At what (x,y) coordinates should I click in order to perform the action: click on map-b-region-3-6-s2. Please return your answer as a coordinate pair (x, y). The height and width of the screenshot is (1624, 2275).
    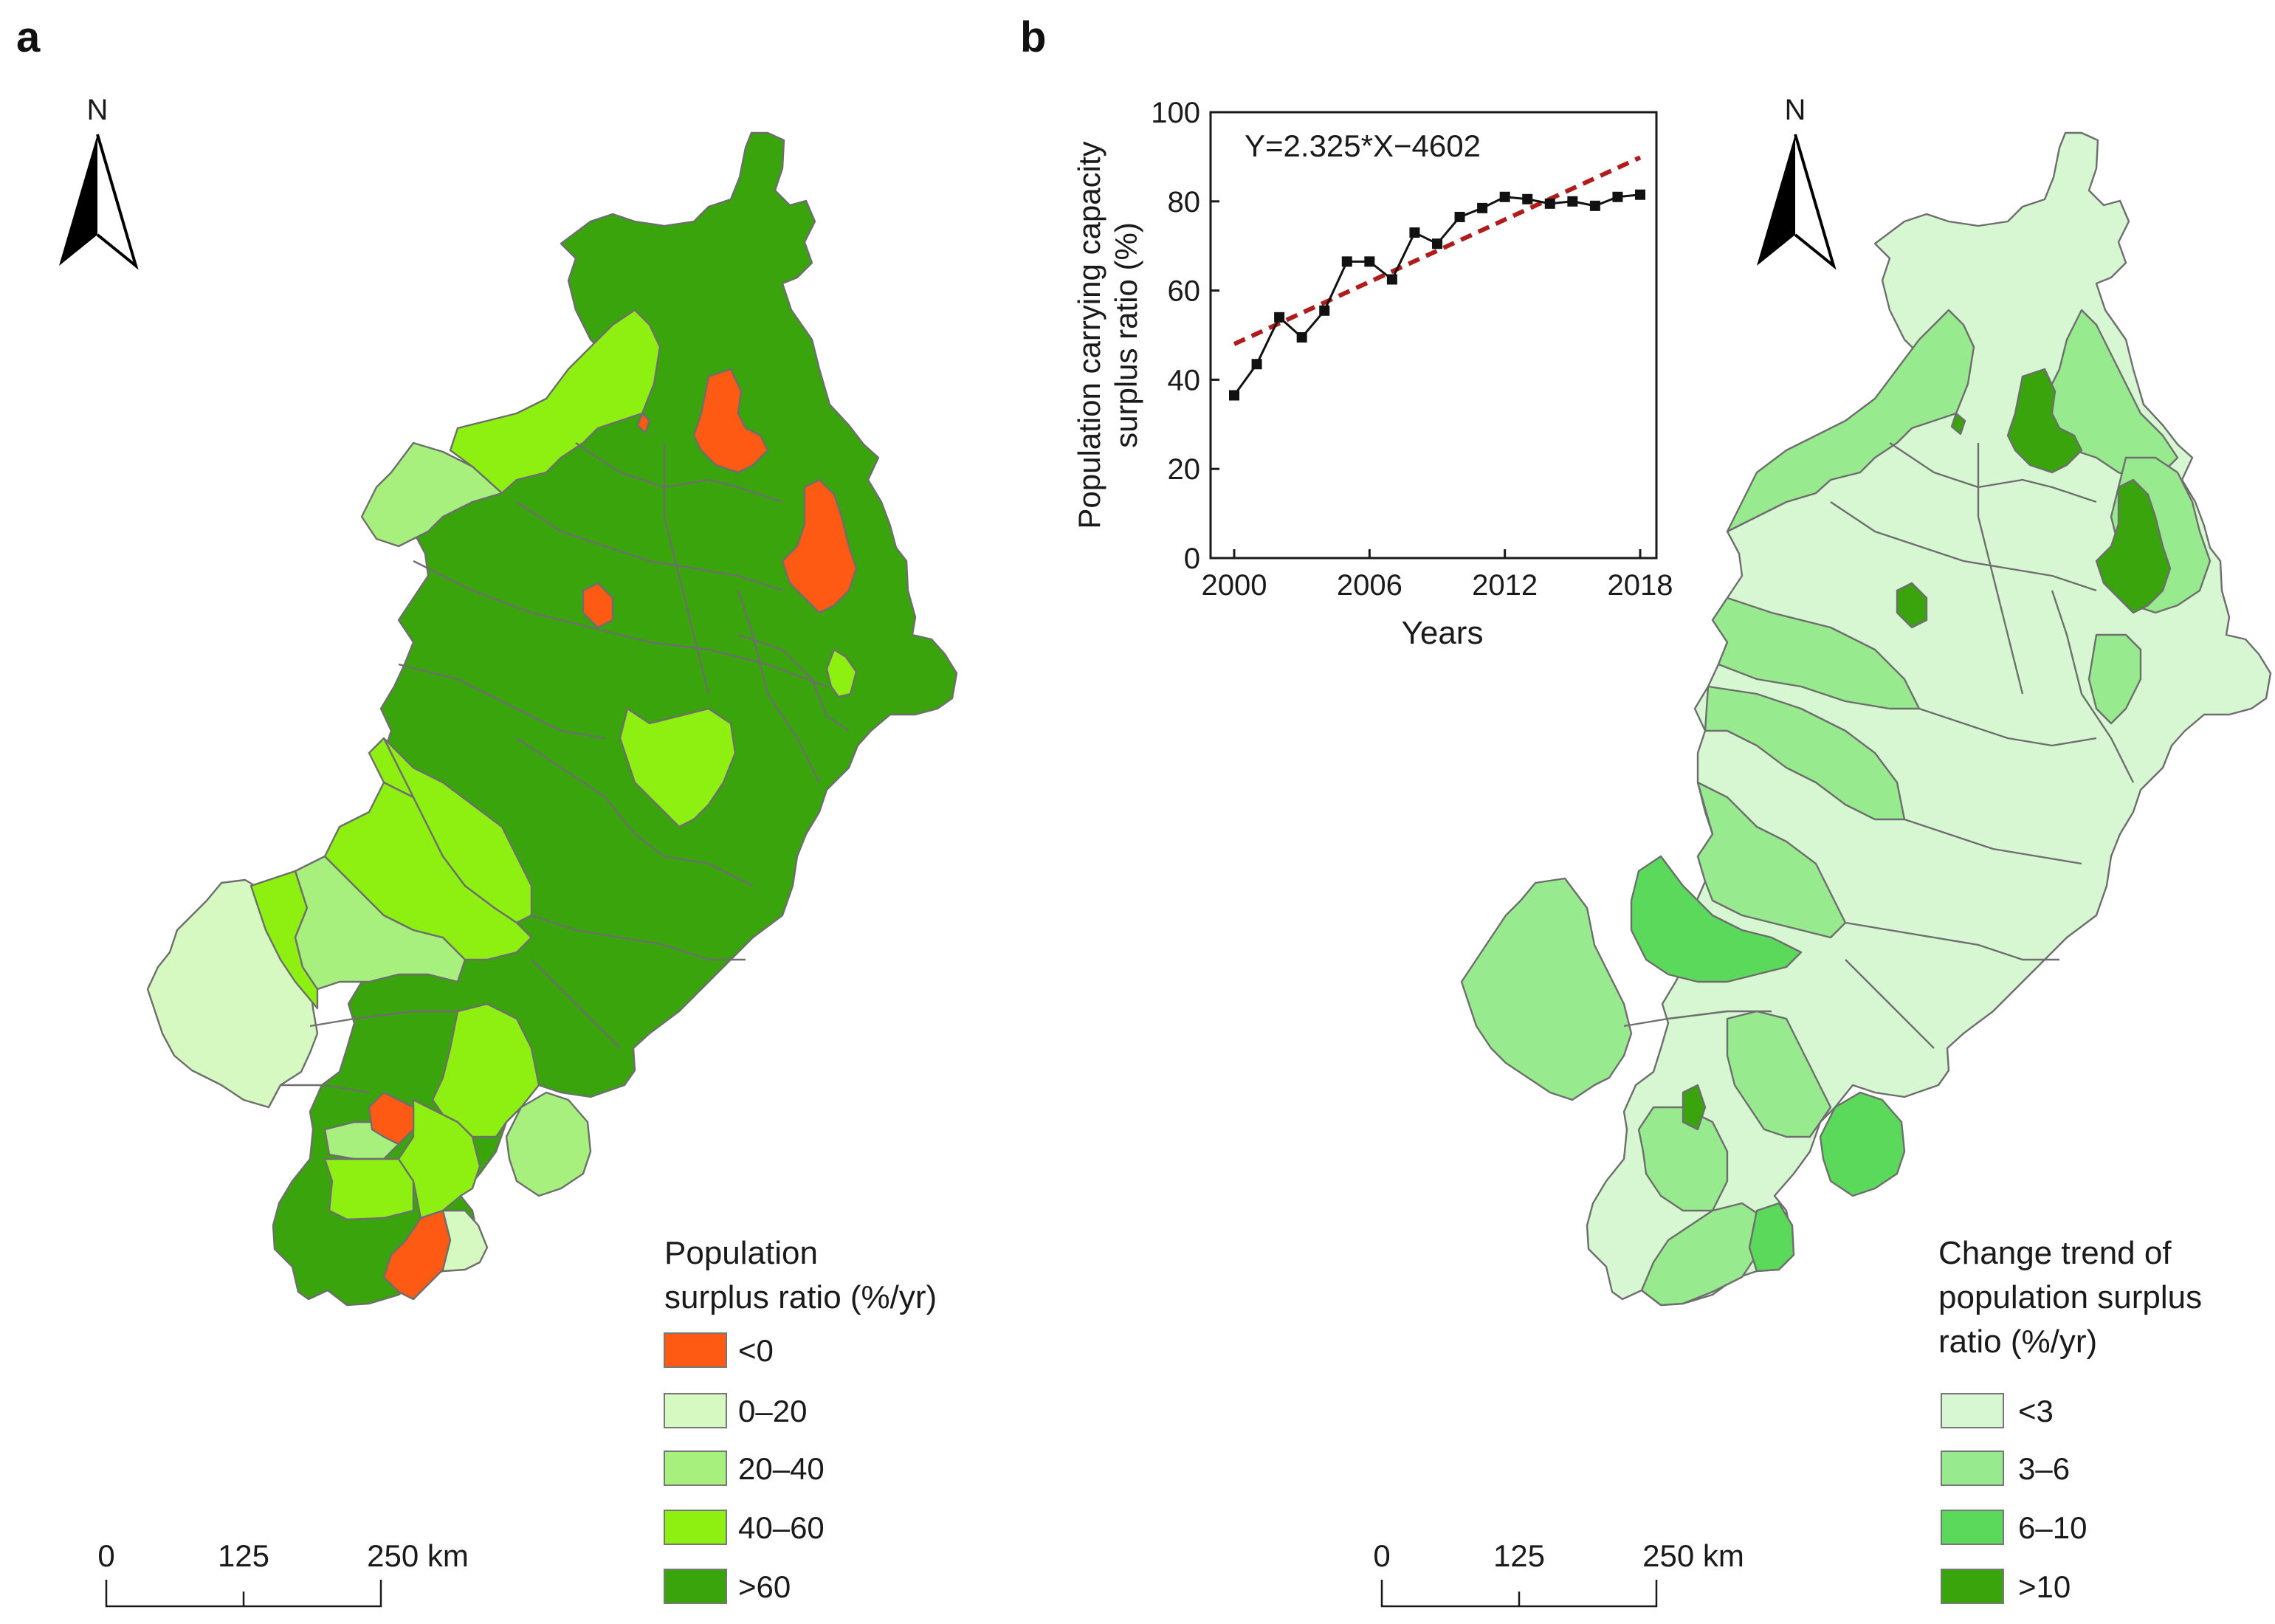
    Looking at the image, I should click on (1683, 1159).